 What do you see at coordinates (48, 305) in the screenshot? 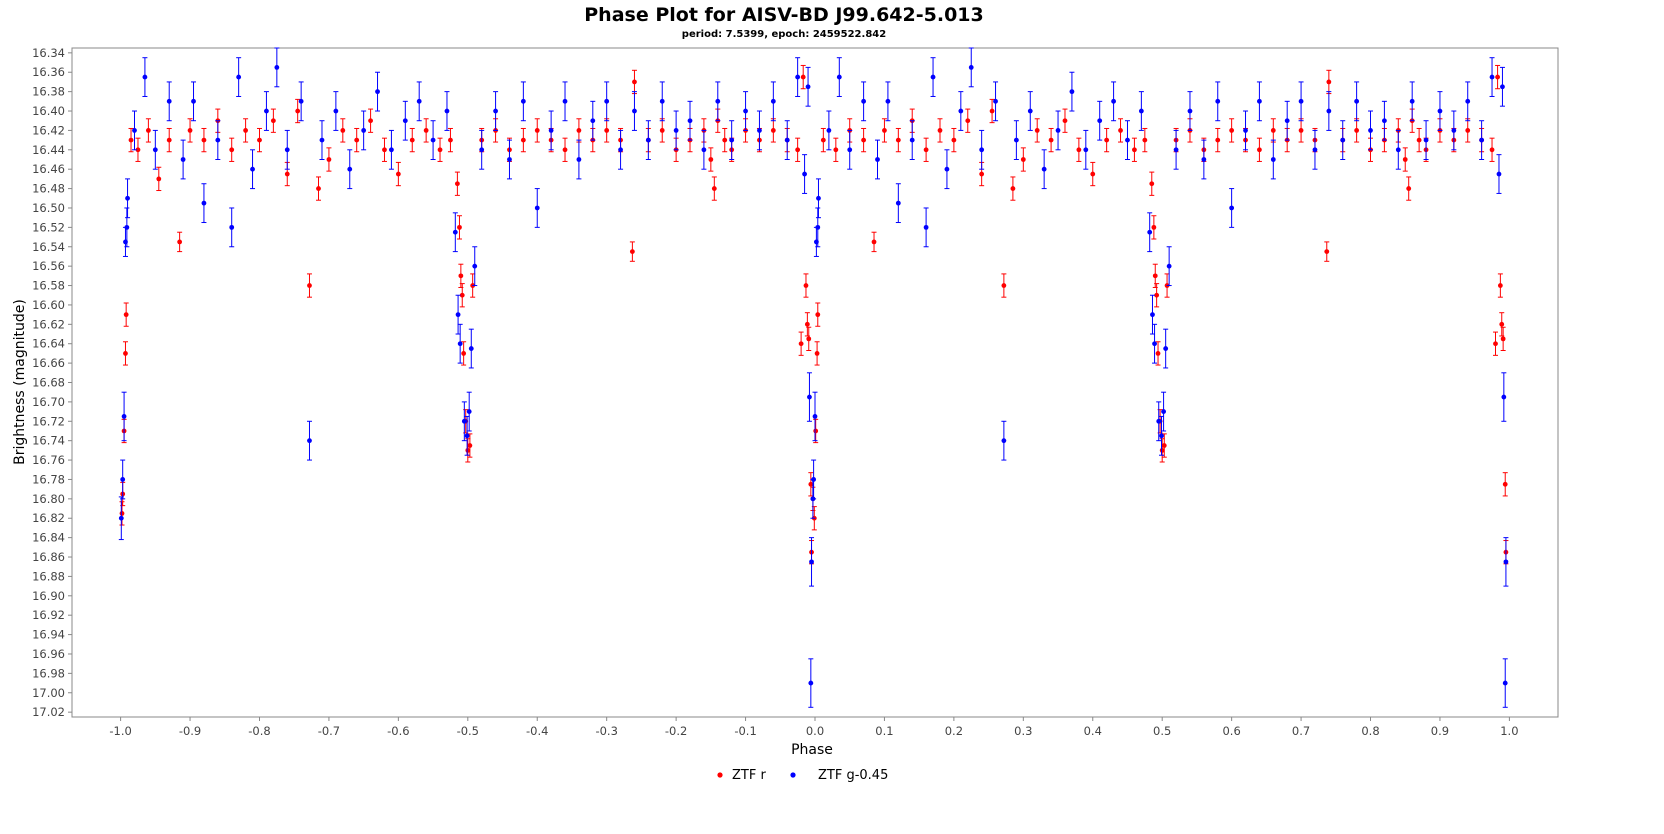
I see `y-tick-label: 16.60` at bounding box center [48, 305].